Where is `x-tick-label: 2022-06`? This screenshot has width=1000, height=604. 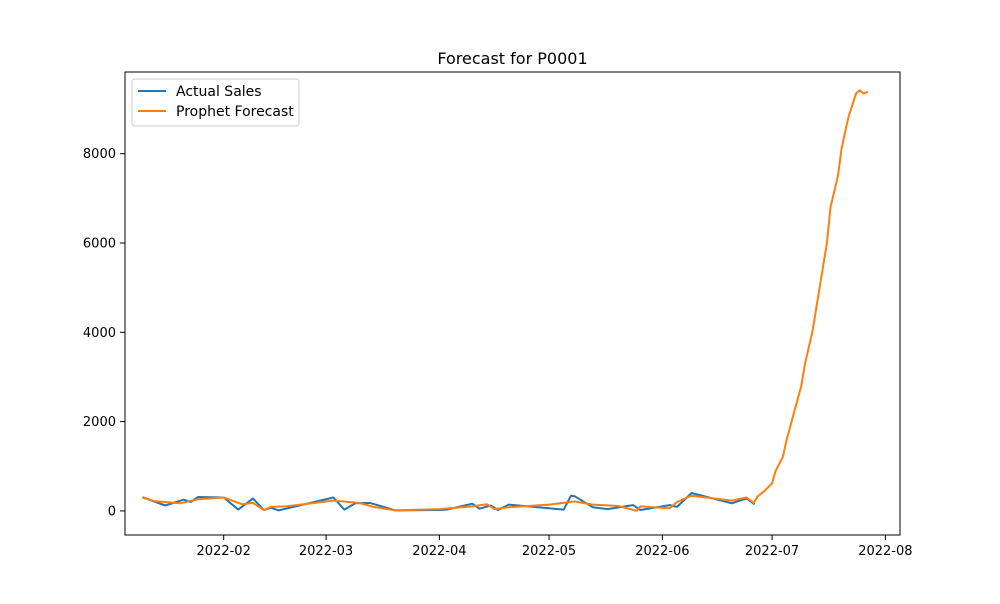 x-tick-label: 2022-06 is located at coordinates (662, 551).